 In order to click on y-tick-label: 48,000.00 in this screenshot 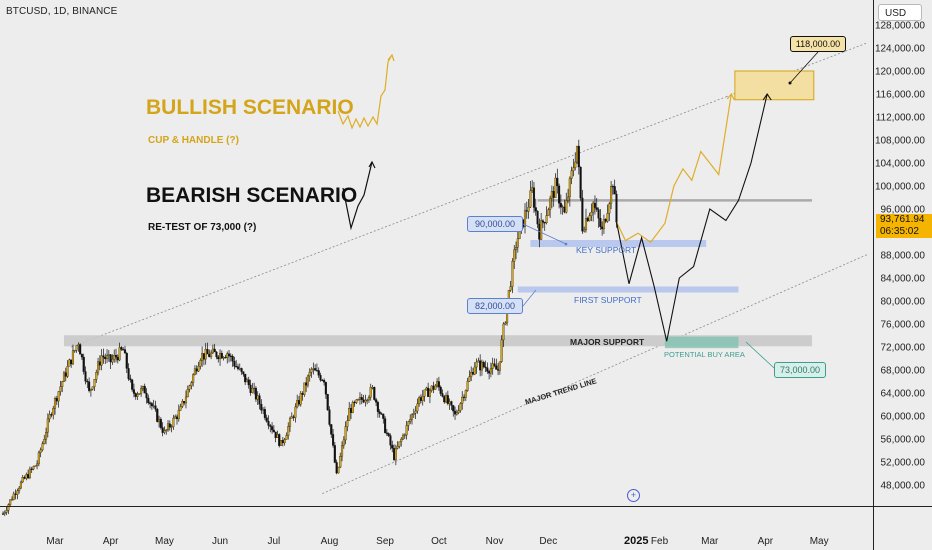, I will do `click(903, 486)`.